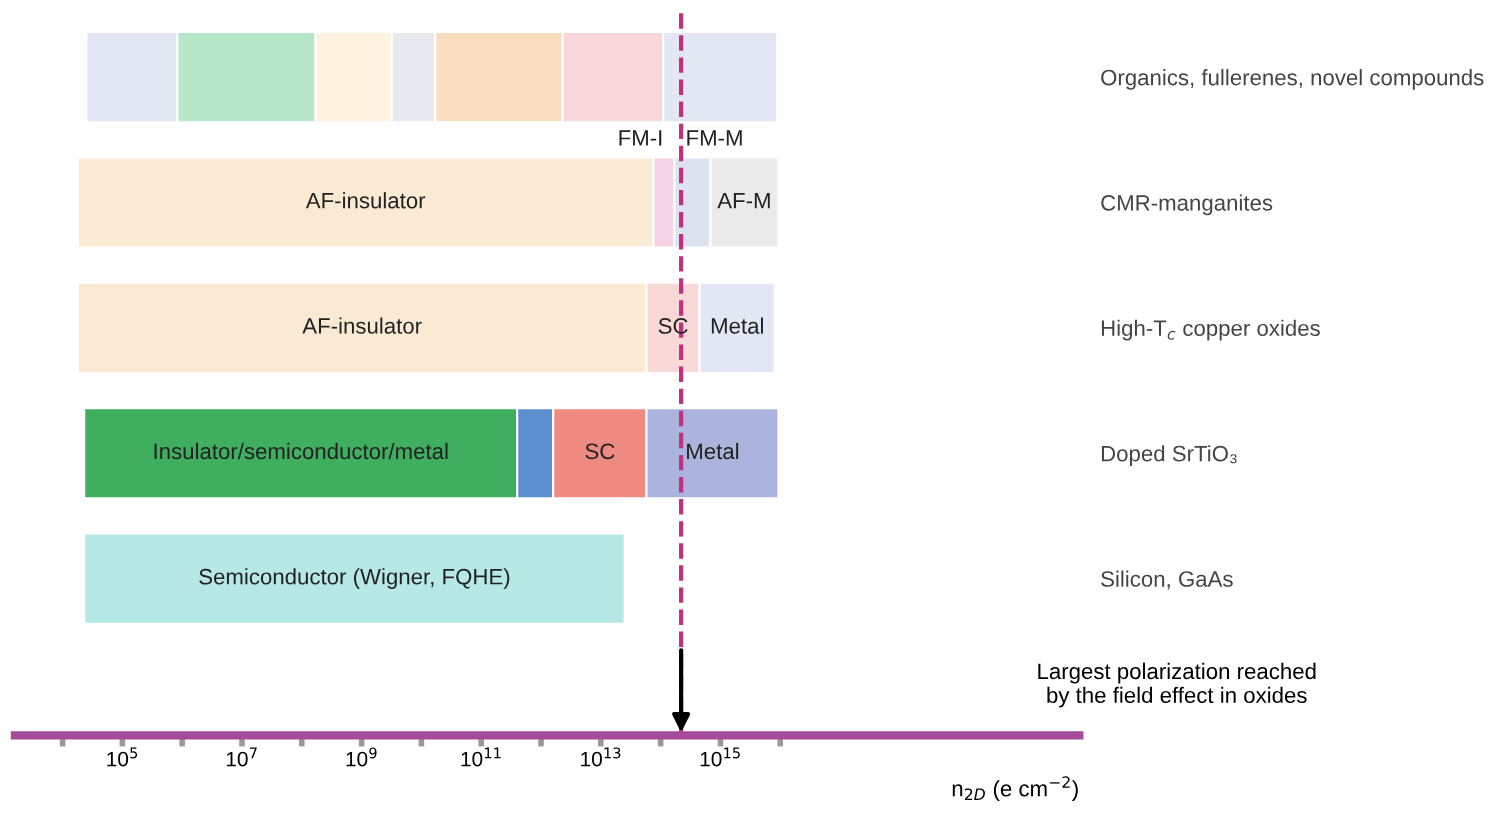 The height and width of the screenshot is (817, 1499). I want to click on data-label: Semiconductor (Wigner, FQHE), so click(354, 578).